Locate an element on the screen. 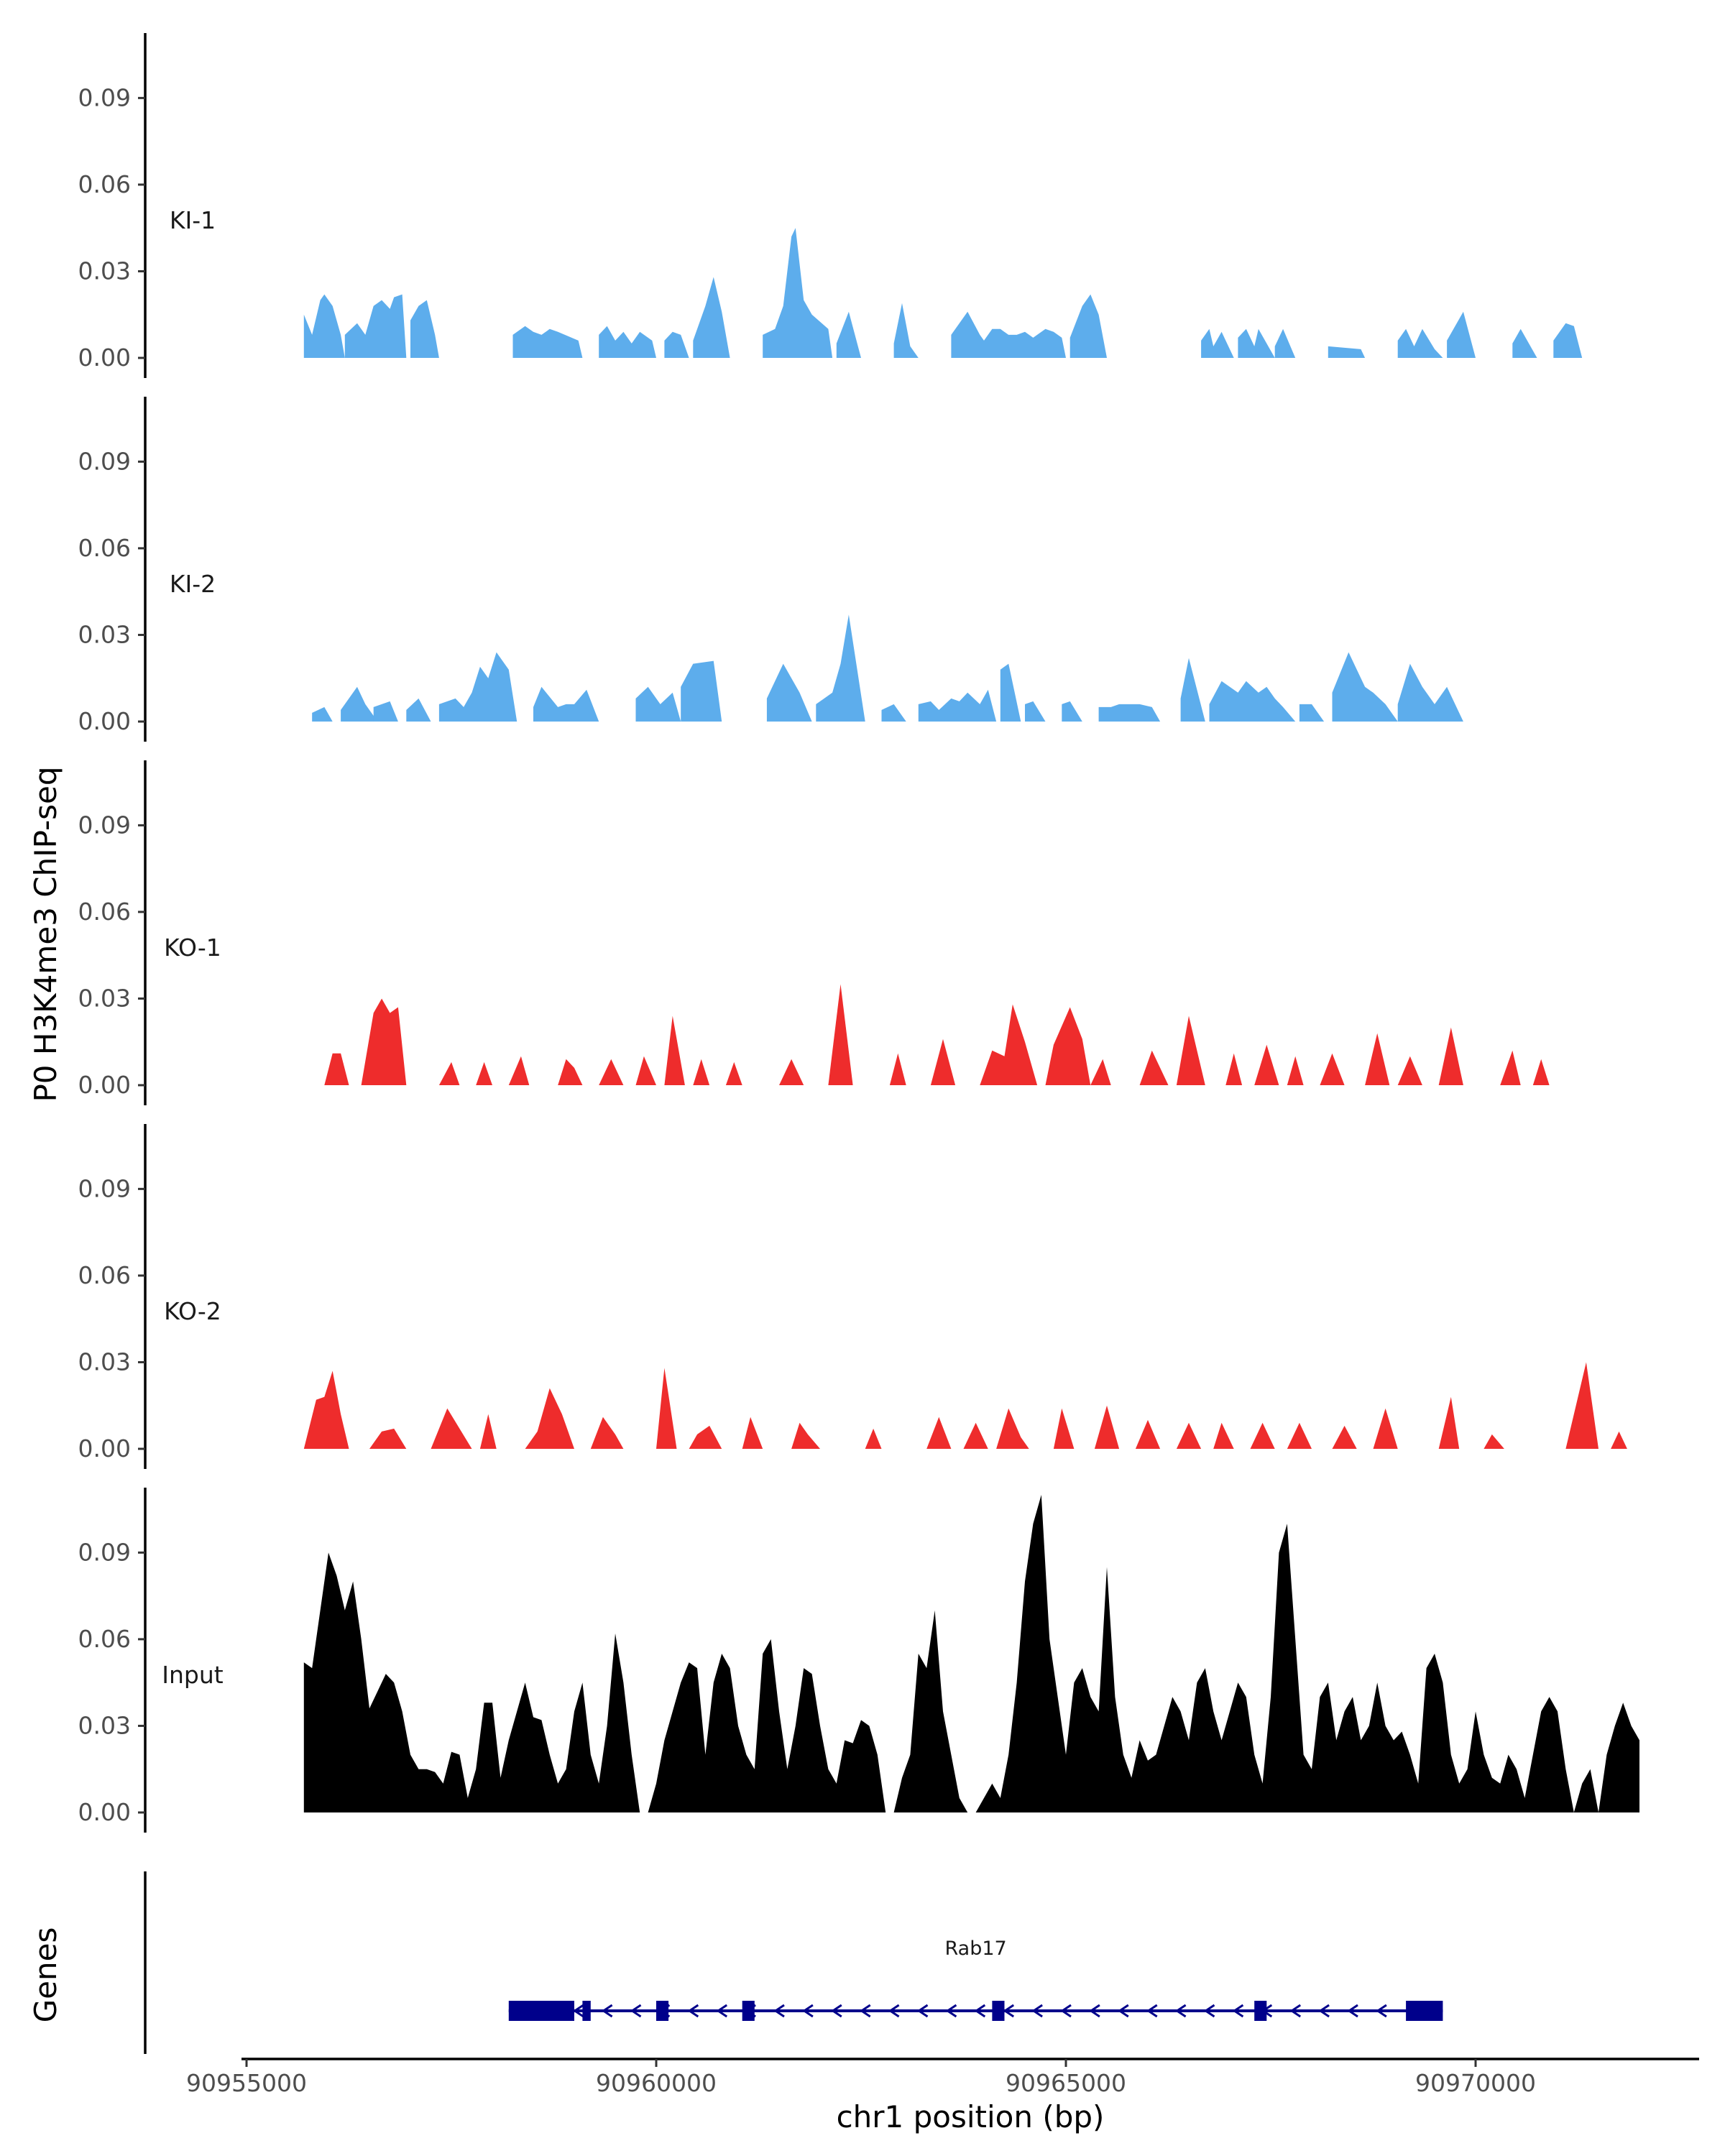 This screenshot has width=1725, height=2156. track-ki-2: 0.00 0.03 0.06 0.09 KI-2 is located at coordinates (770, 570).